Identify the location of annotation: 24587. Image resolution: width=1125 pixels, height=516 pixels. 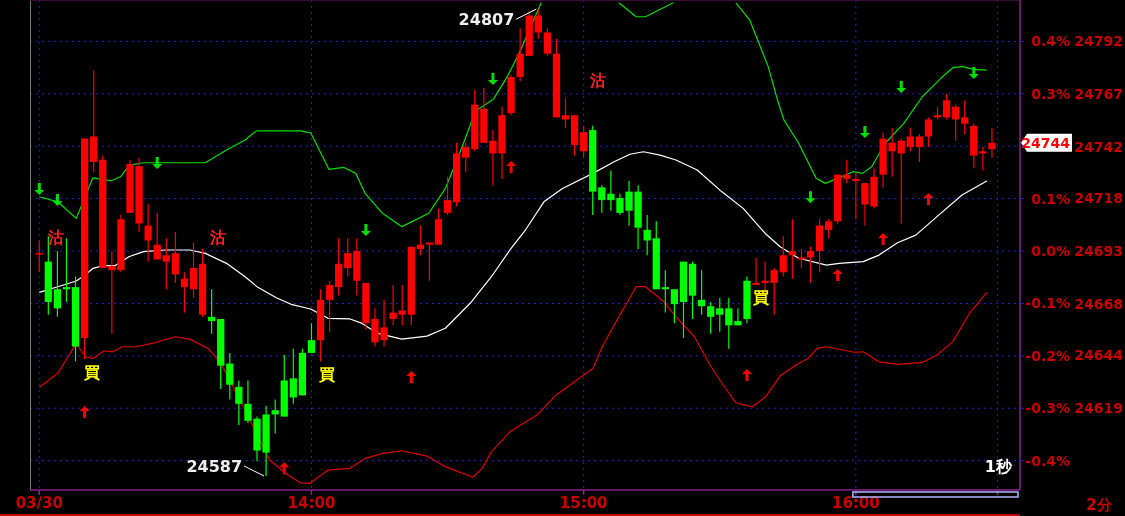
(214, 466).